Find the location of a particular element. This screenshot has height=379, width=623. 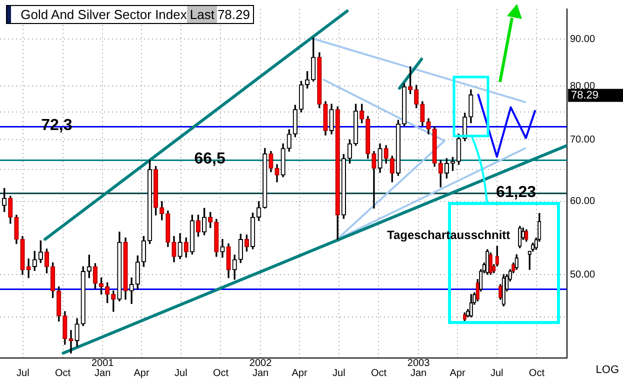

y-tick-label: 50.00 is located at coordinates (583, 274).